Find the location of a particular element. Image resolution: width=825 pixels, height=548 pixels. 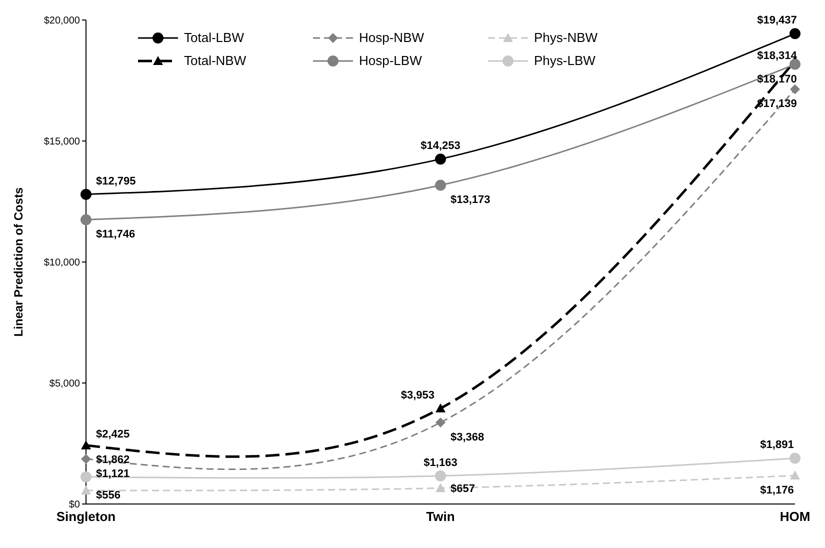

legend-label: Phys-NBW is located at coordinates (566, 37).